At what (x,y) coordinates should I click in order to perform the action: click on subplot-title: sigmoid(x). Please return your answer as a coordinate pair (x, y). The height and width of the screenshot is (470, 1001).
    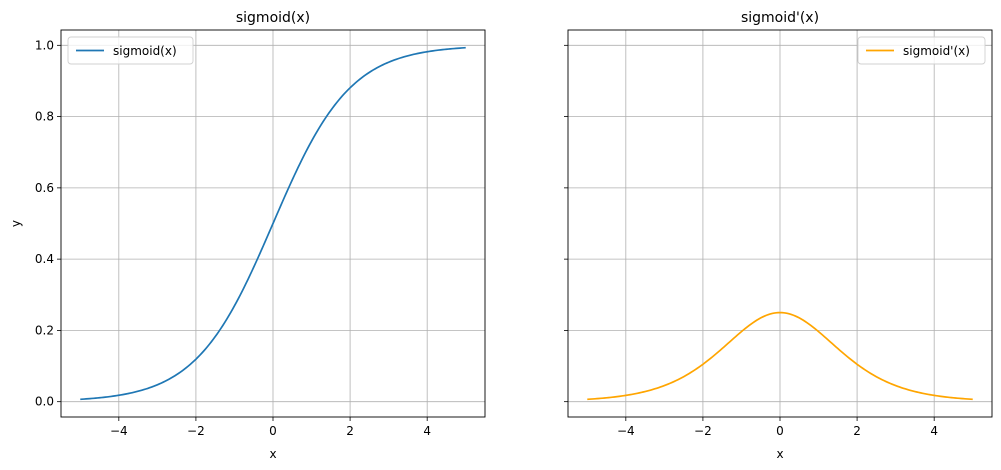
    Looking at the image, I should click on (273, 18).